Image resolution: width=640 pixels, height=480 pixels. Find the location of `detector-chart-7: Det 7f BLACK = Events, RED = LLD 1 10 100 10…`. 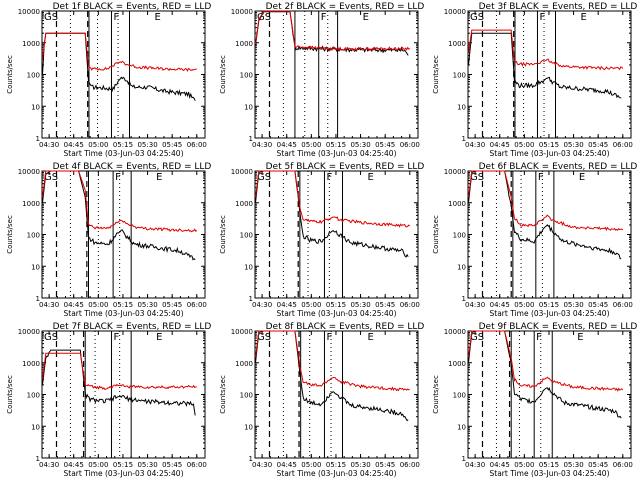

detector-chart-7: Det 7f BLACK = Events, RED = LLD 1 10 100 10… is located at coordinates (108, 400).